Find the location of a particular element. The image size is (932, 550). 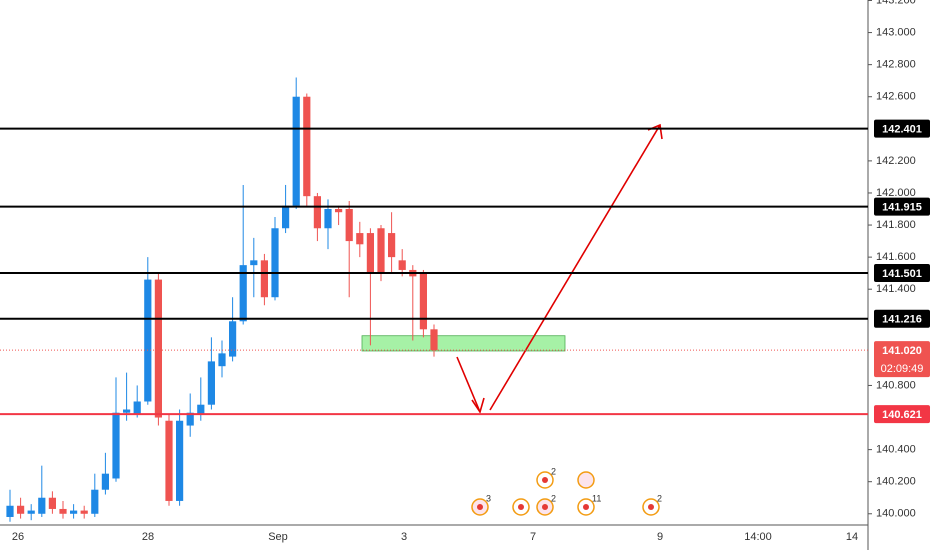

event-icons: 3 2 2 11 2 is located at coordinates (566, 491).